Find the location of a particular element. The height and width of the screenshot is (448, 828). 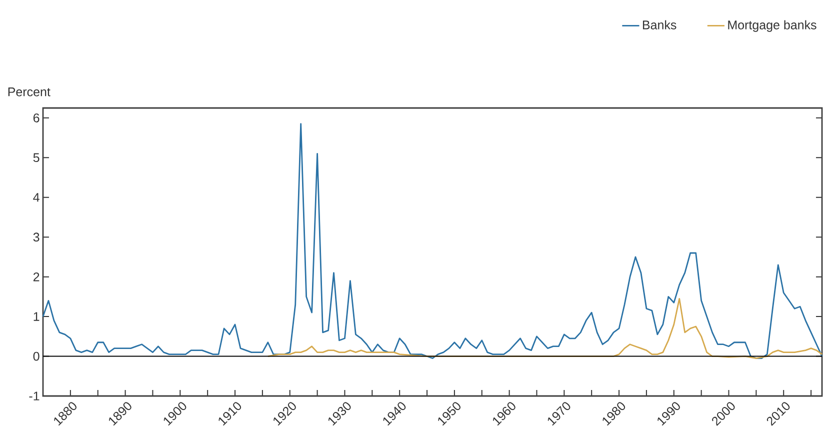

y-tick-label: 6 is located at coordinates (36, 118).